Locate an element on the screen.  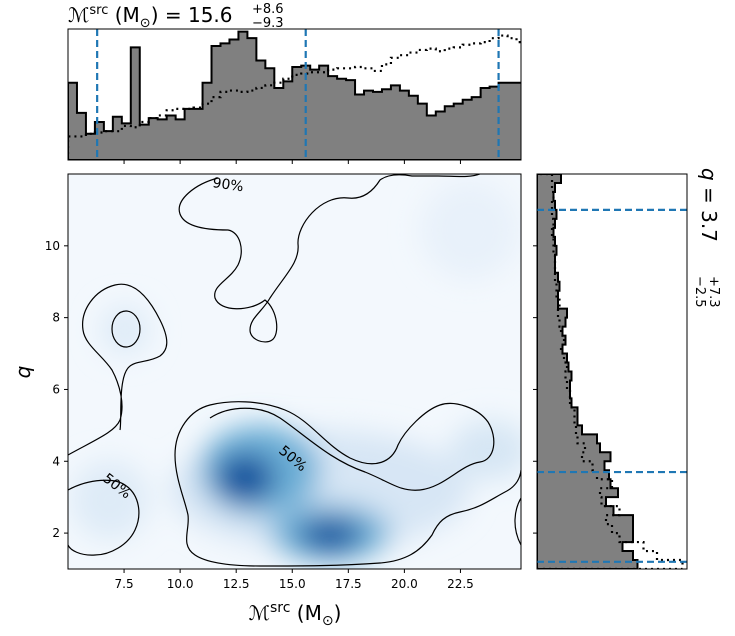
right-marginal-title: q = 3.7 +7.3 −2.5 is located at coordinates (706, 238).